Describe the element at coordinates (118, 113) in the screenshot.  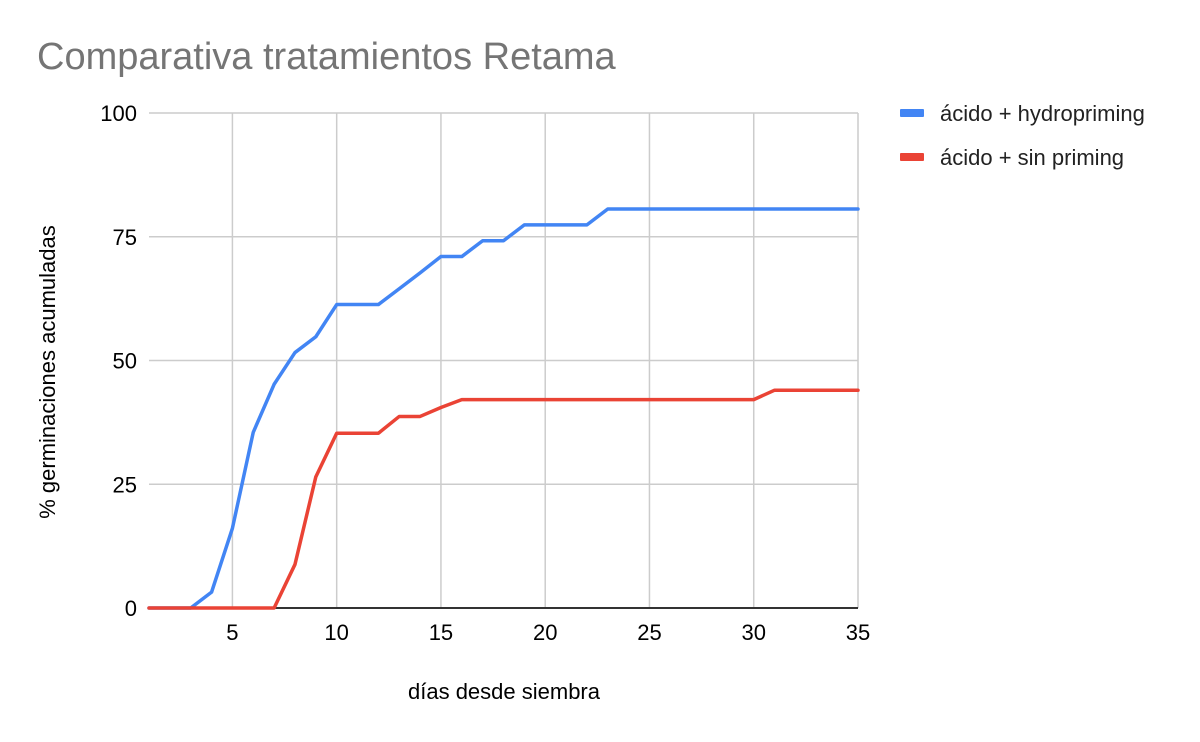
I see `y-tick-label: 100` at that location.